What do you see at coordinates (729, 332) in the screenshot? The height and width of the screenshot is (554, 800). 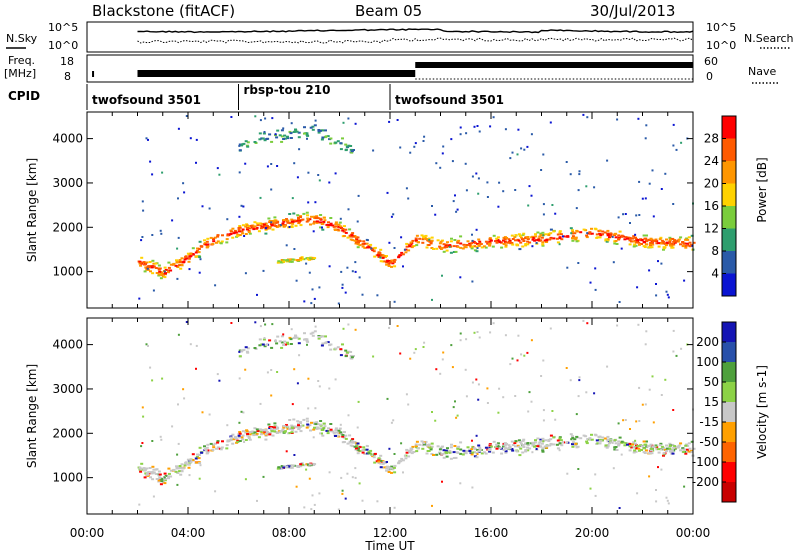 I see `colorbar-swatch` at bounding box center [729, 332].